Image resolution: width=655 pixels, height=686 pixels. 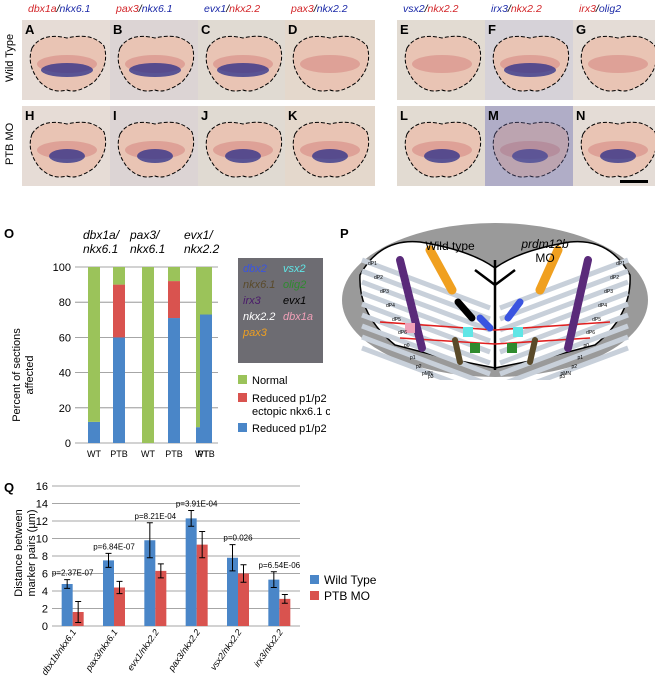 What do you see at coordinates (10, 143) in the screenshot?
I see `row-label-ptb-mo: PTB MO` at bounding box center [10, 143].